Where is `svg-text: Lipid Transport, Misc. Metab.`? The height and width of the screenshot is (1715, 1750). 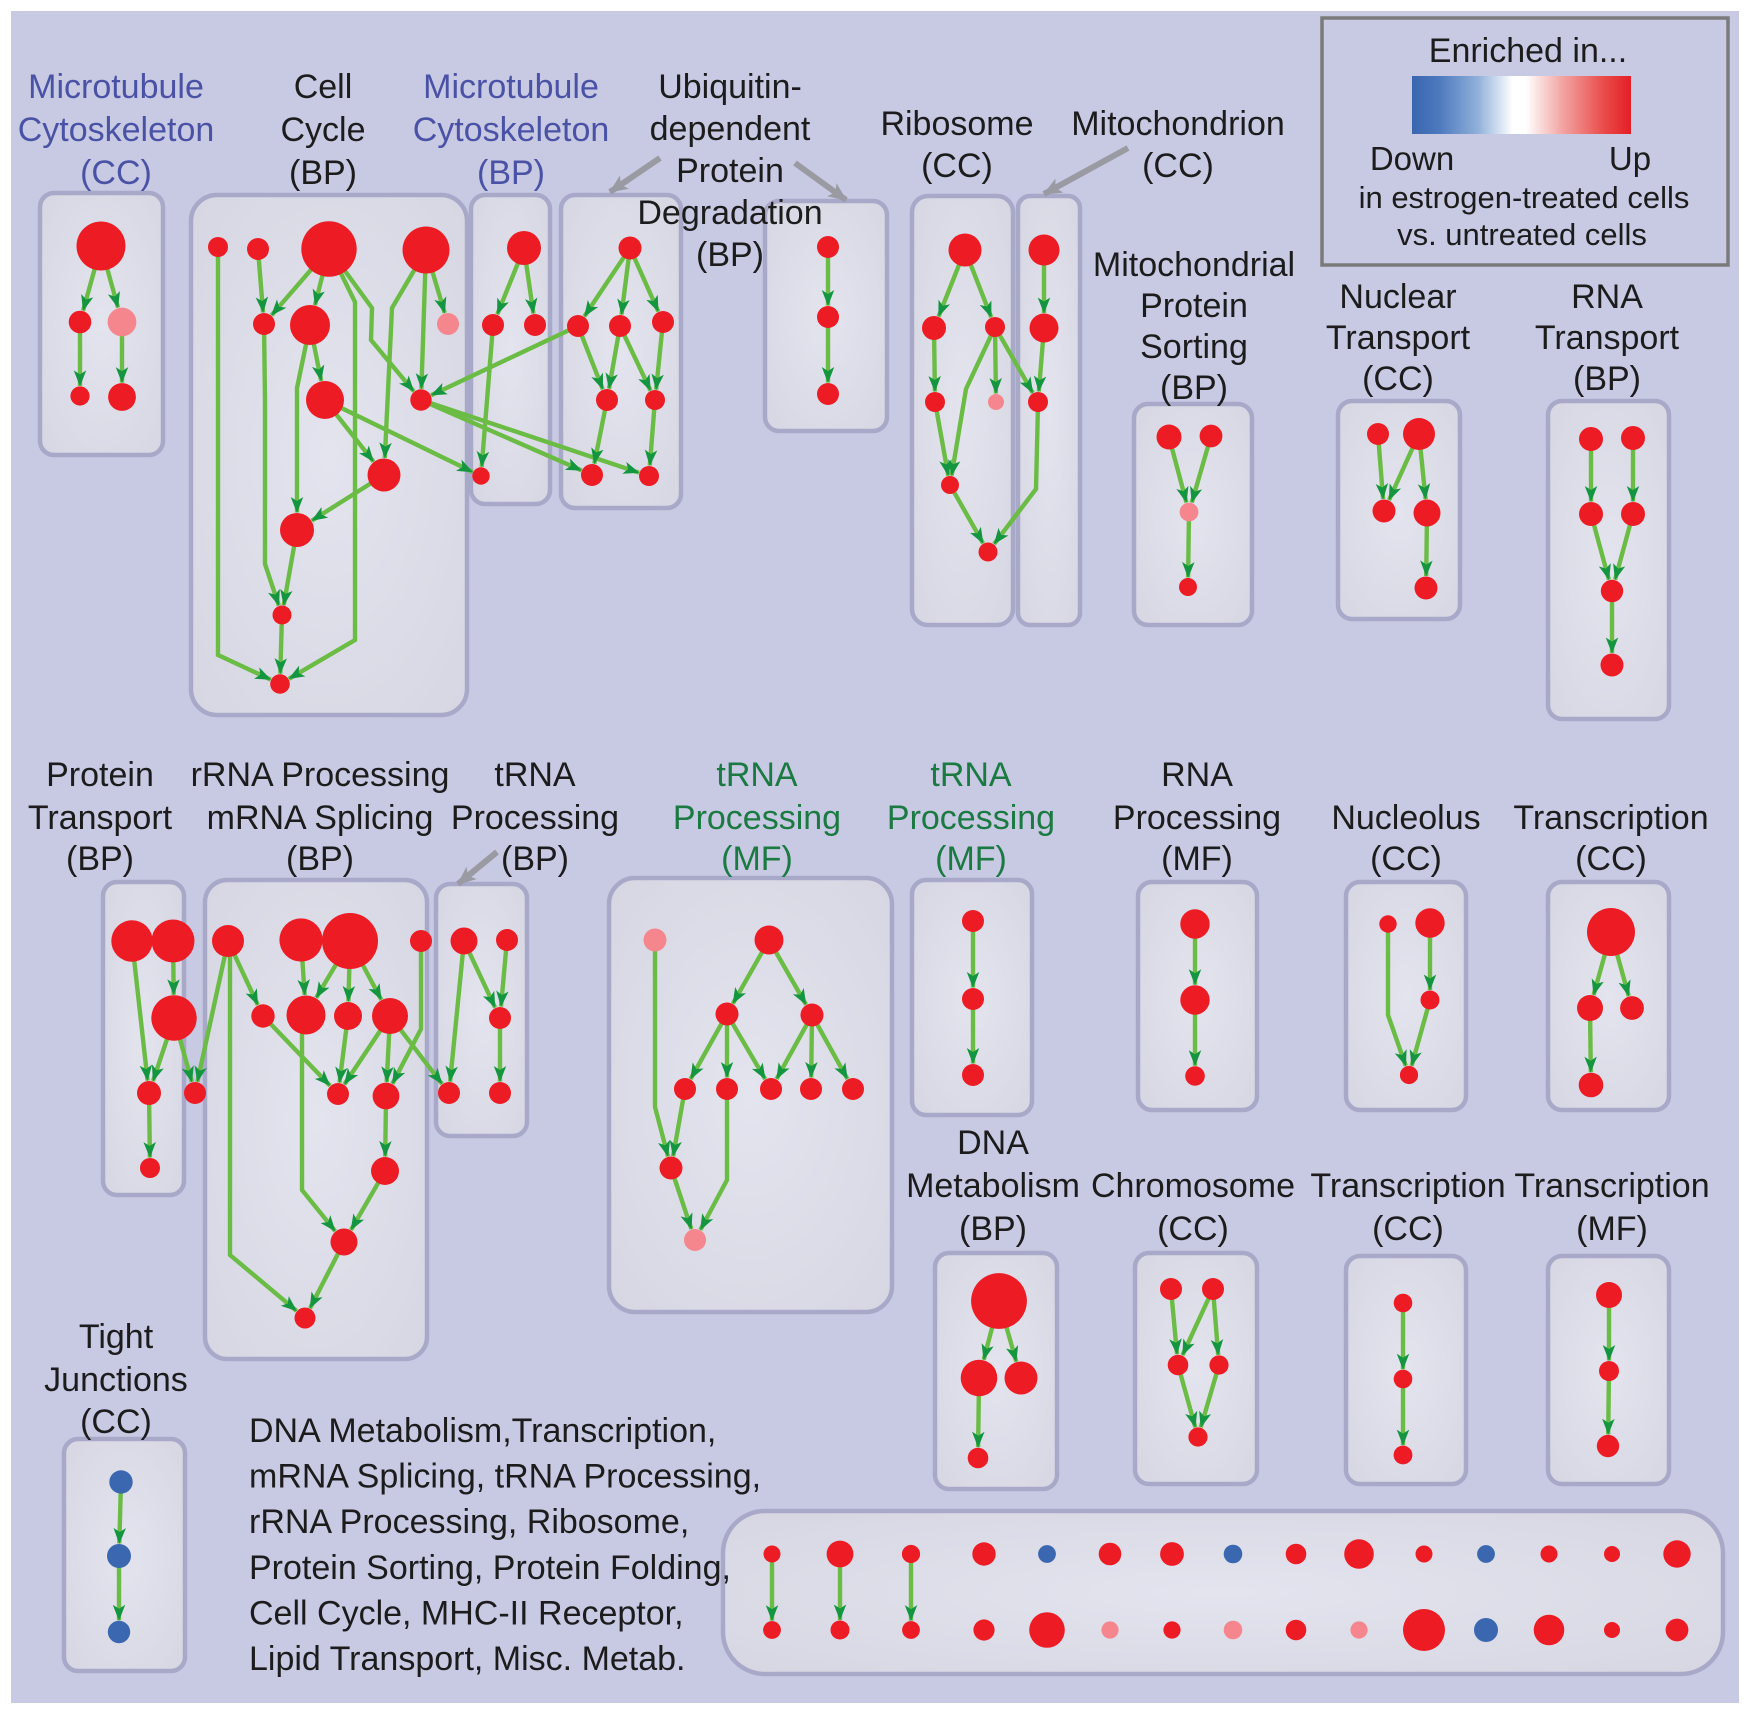 svg-text: Lipid Transport, Misc. Metab. is located at coordinates (467, 1659).